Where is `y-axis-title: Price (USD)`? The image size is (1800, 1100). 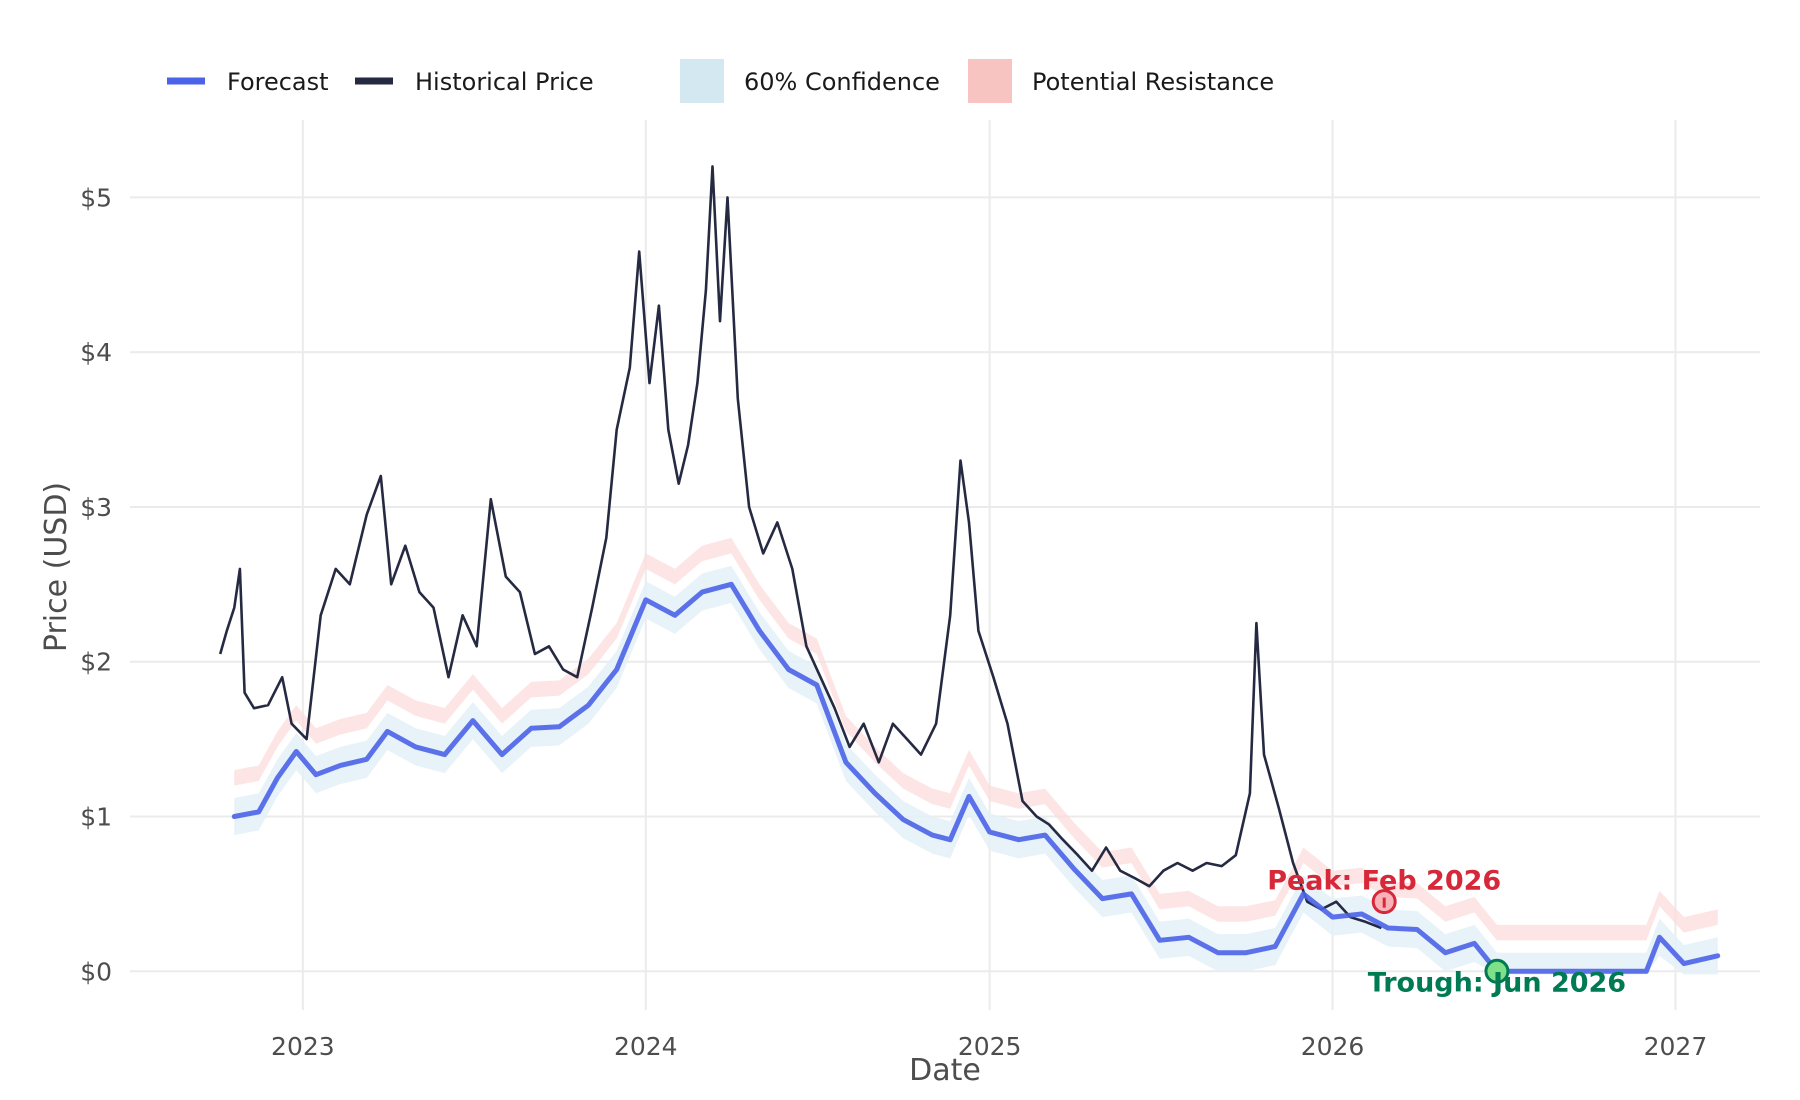 y-axis-title: Price (USD) is located at coordinates (56, 567).